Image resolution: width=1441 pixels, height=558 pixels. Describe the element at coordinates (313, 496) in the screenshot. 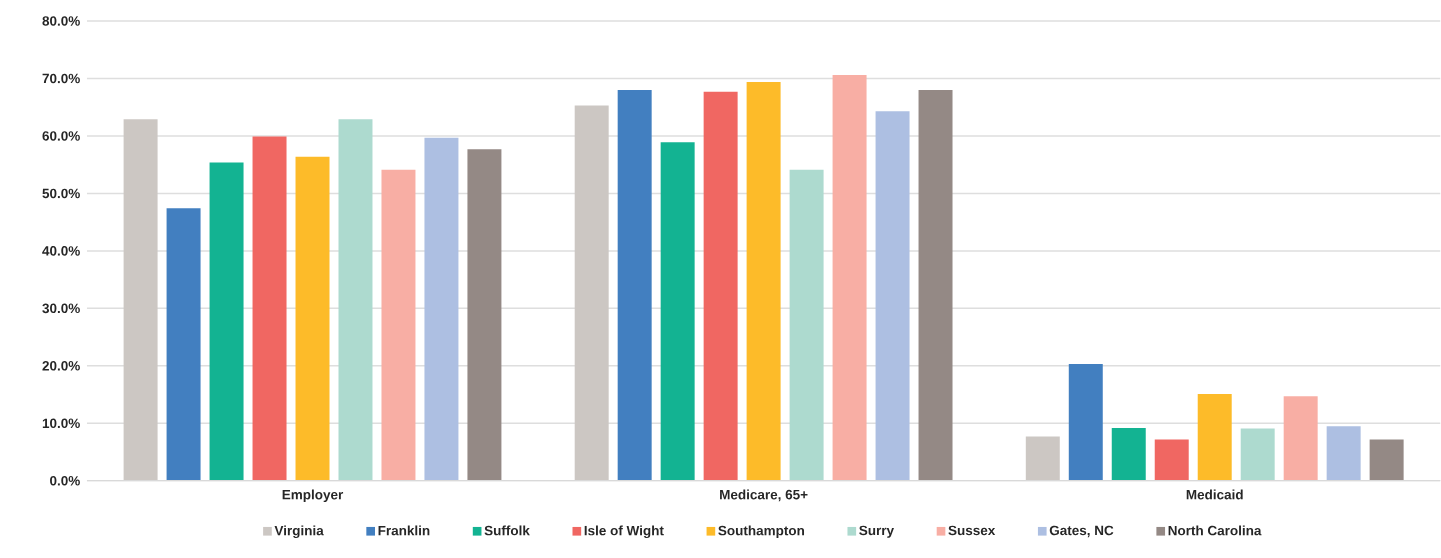

I see `x-tick-label: Employer` at that location.